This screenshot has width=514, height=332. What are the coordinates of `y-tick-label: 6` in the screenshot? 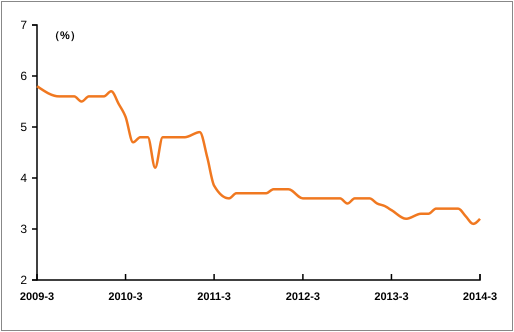 It's located at (24, 75).